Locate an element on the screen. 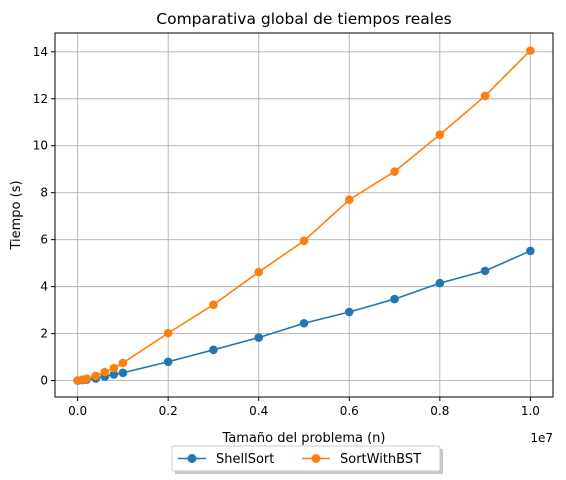 The image size is (566, 480). y-tick-label: 12 is located at coordinates (40, 99).